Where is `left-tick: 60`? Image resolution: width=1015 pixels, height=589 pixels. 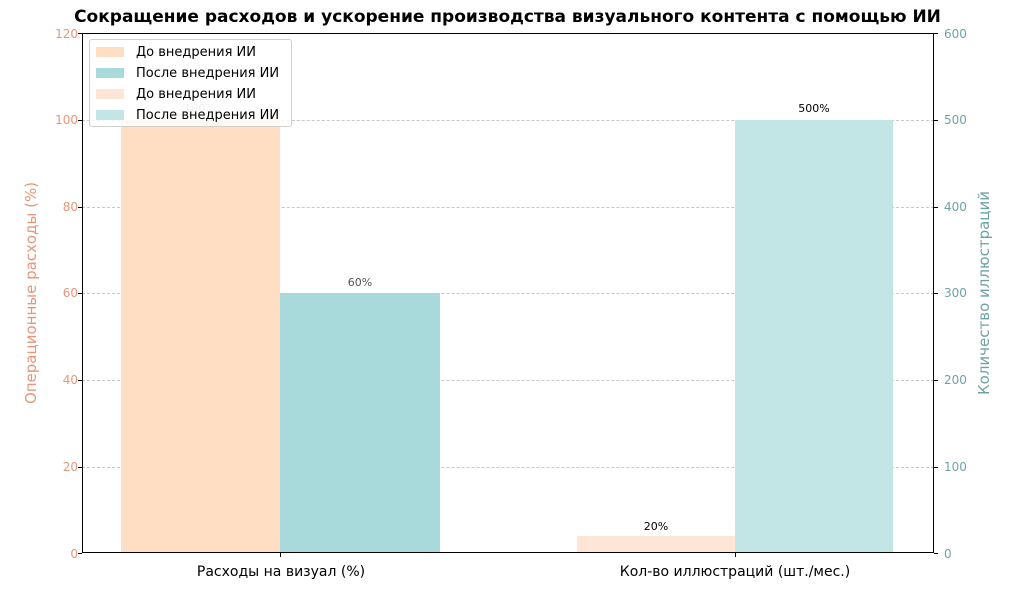
left-tick: 60 is located at coordinates (70, 293).